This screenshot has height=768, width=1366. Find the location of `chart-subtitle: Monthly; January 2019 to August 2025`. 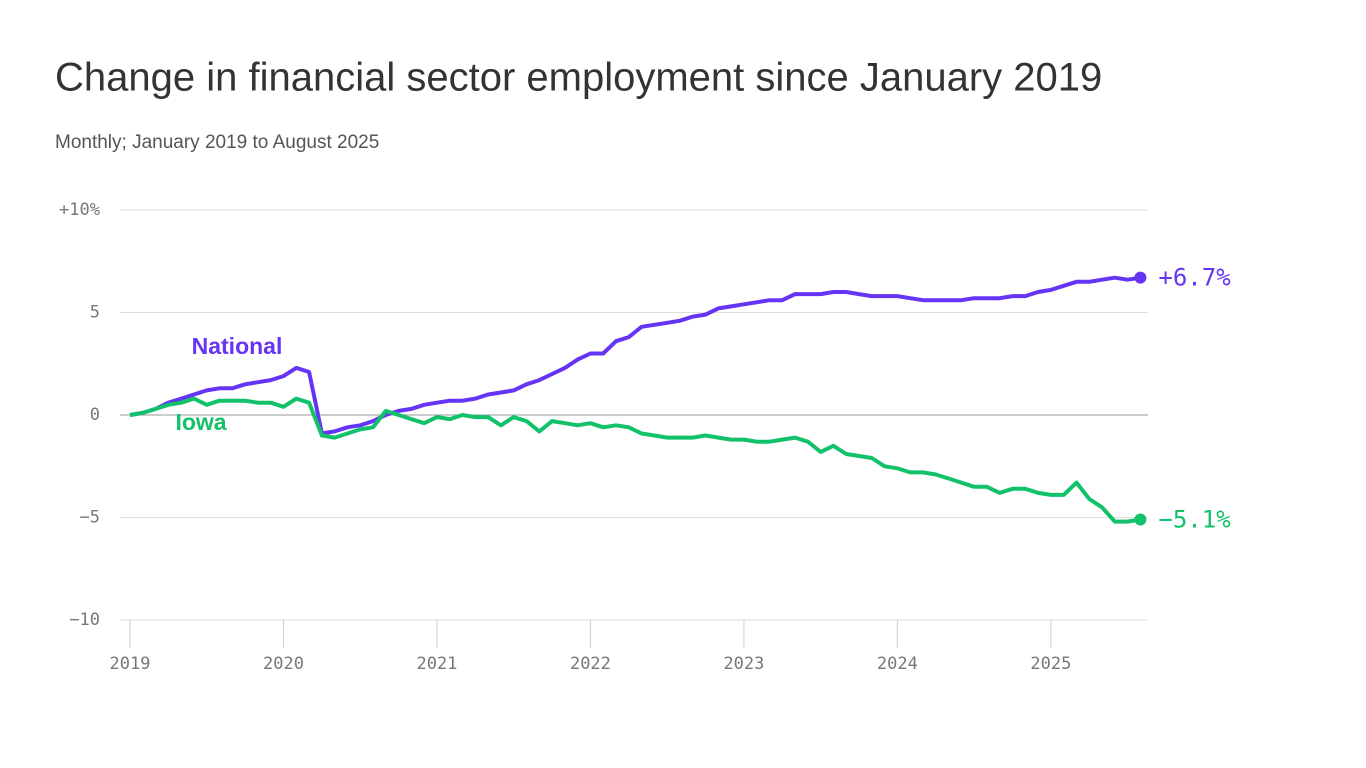

chart-subtitle: Monthly; January 2019 to August 2025 is located at coordinates (217, 142).